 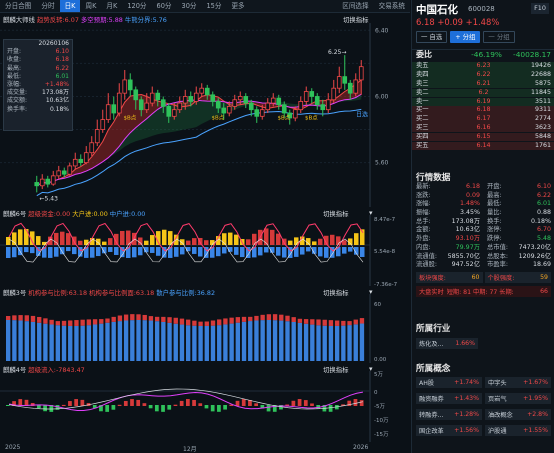 What do you see at coordinates (164, 6) in the screenshot?
I see `tab-6: 60分` at bounding box center [164, 6].